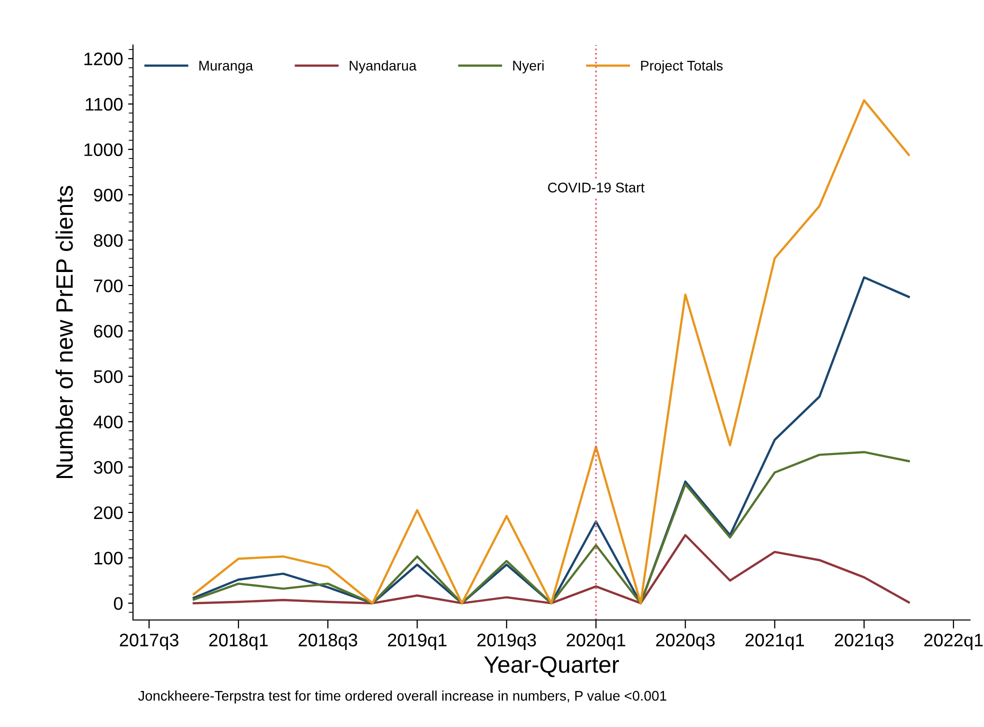 This screenshot has height=727, width=984. Describe the element at coordinates (402, 697) in the screenshot. I see `text: Jonckheere-Terpstra test for time ordered overall increase in numbers, P value <0.001` at that location.